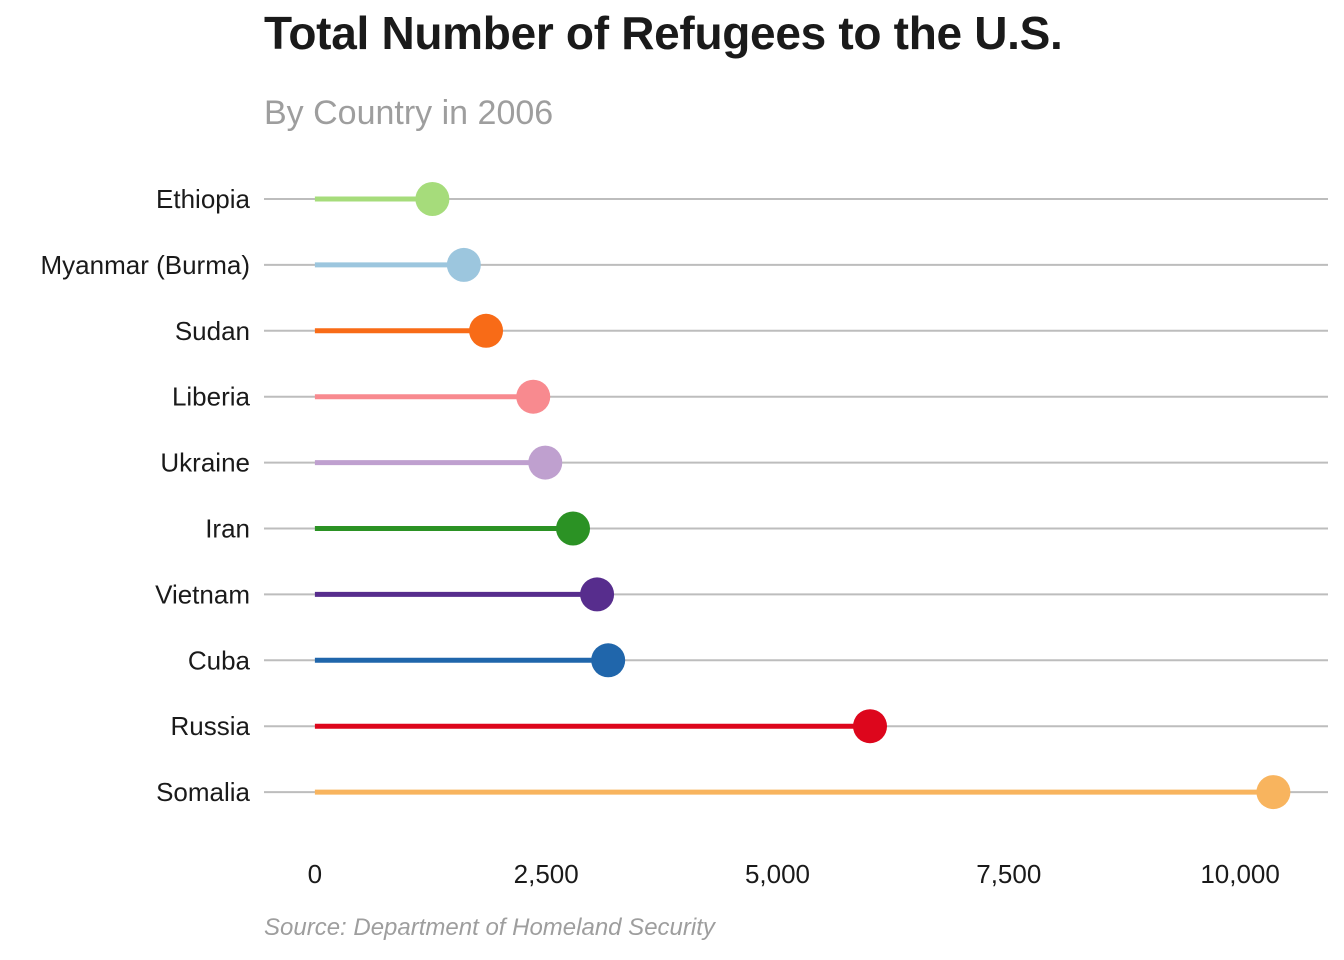 This screenshot has height=960, width=1344. I want to click on x-axis-tick-labels: 0 2,500 5,000 7,500 10,000, so click(794, 874).